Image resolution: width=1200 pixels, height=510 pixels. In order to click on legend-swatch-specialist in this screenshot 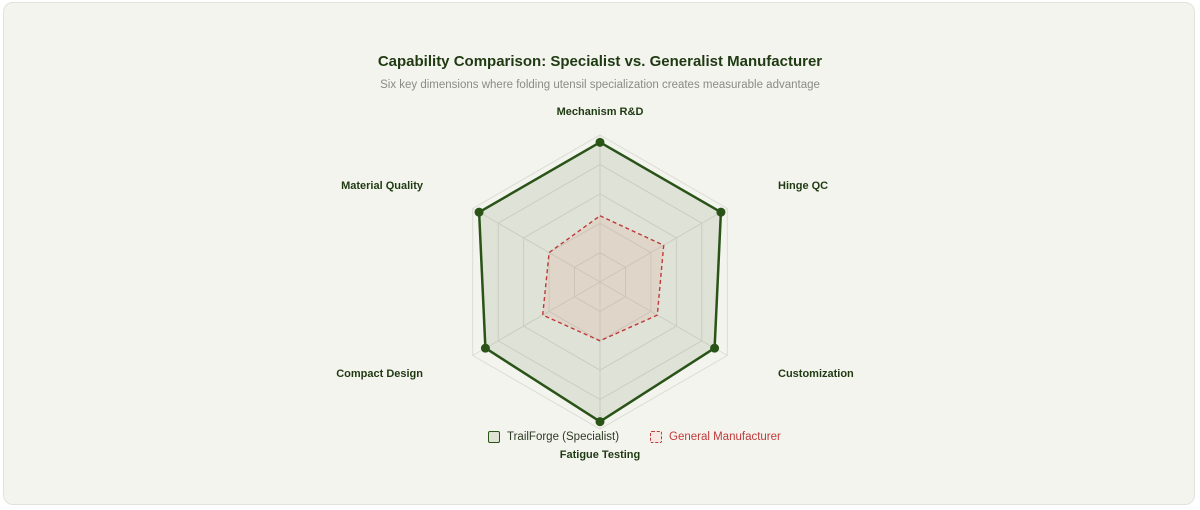, I will do `click(494, 437)`.